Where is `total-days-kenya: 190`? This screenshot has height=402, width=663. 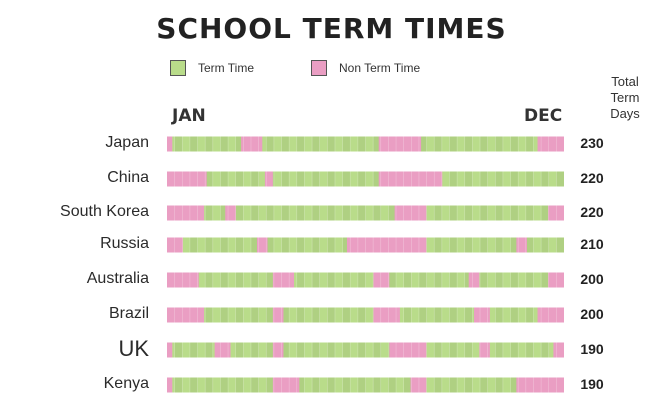
total-days-kenya: 190 is located at coordinates (592, 384).